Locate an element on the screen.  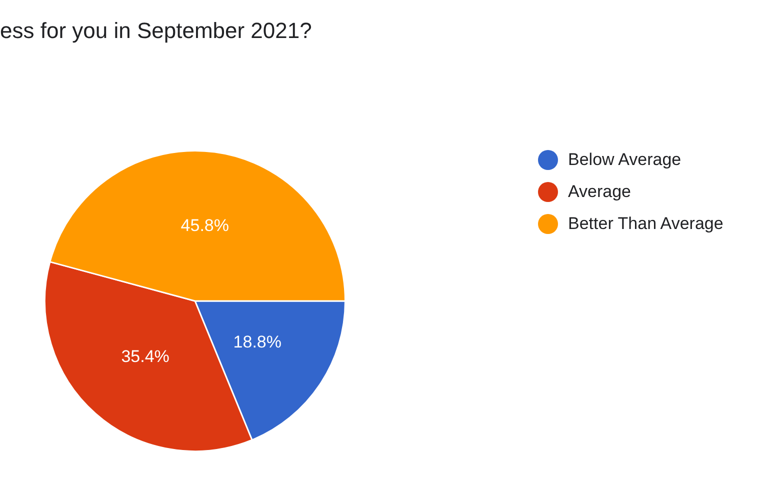
data-label: 45.8% is located at coordinates (204, 226).